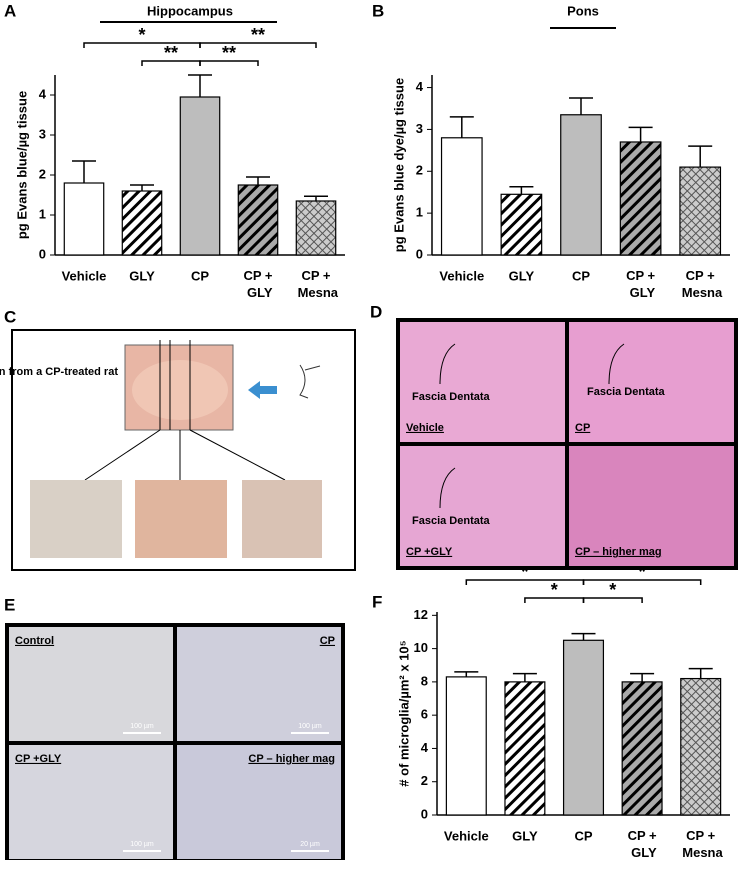  What do you see at coordinates (21, 165) in the screenshot?
I see `y-axis-label: pg Evans blue/µg tissue` at bounding box center [21, 165].